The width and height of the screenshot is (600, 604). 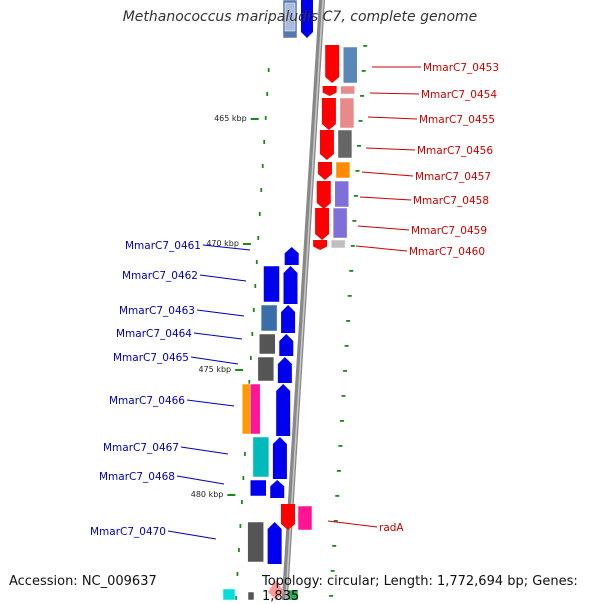 I want to click on backbone-line, so click(x=303, y=300).